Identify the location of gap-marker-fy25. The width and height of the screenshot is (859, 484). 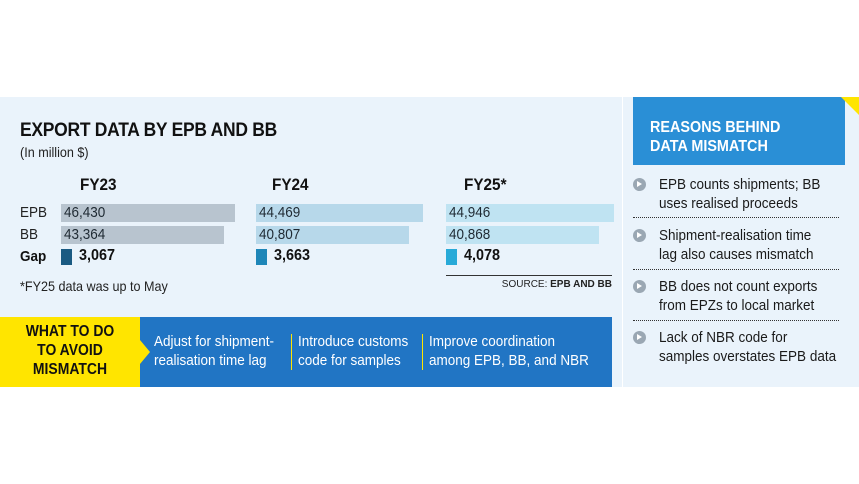
(451, 257).